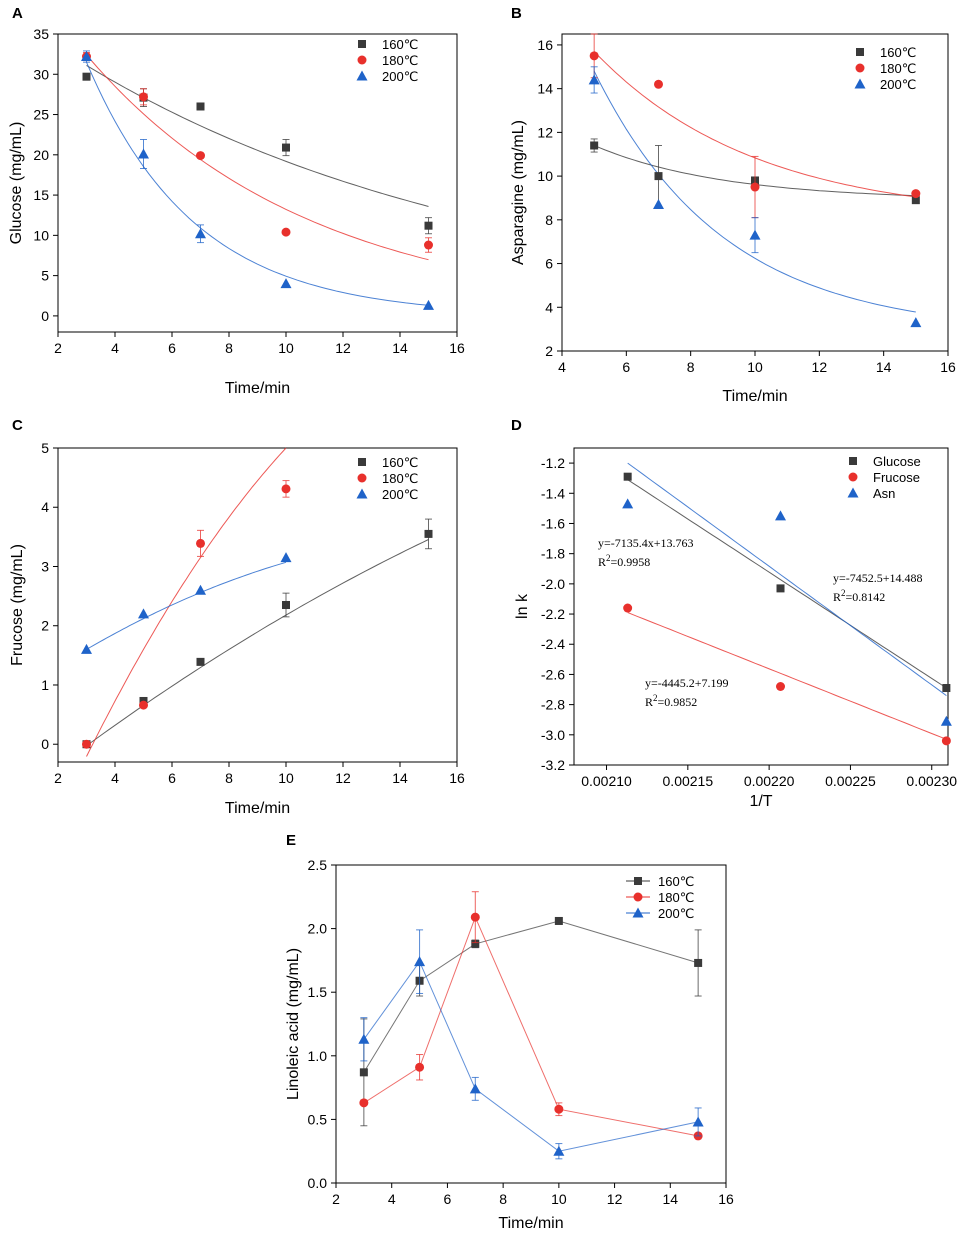 The width and height of the screenshot is (957, 1233). I want to click on x-tick-label: 0.00220, so click(769, 781).